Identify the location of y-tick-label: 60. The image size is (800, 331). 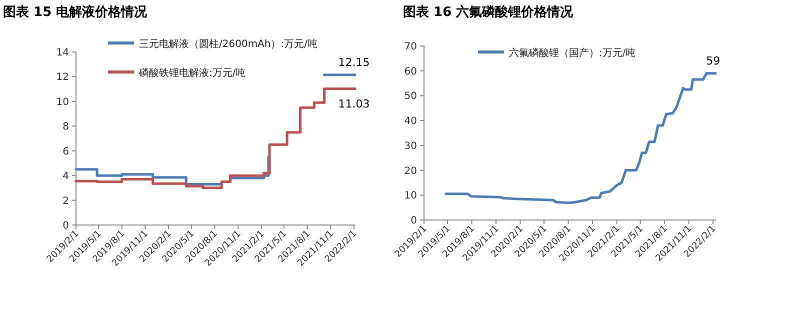
(410, 72).